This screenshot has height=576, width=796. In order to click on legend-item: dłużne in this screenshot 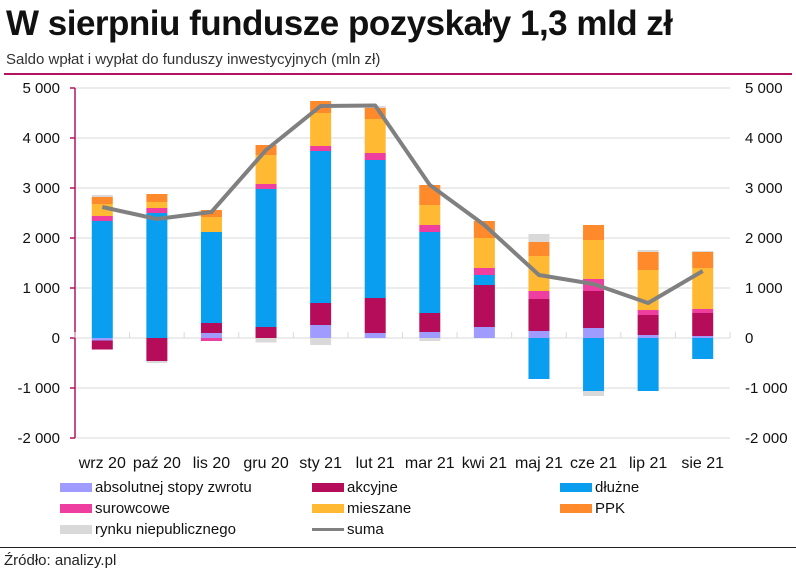, I will do `click(599, 487)`.